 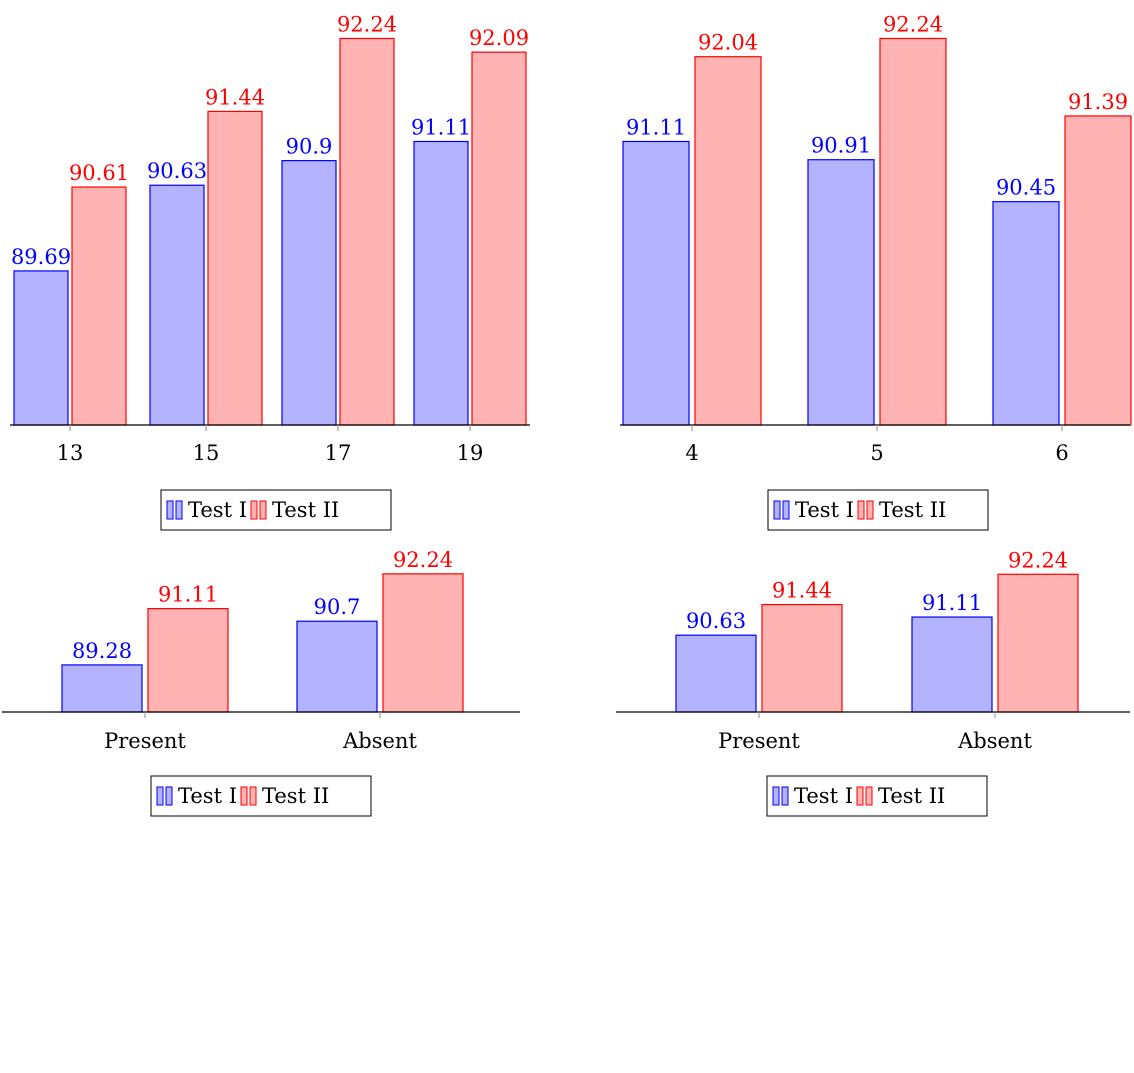 What do you see at coordinates (470, 453) in the screenshot?
I see `x-tick-label: 19` at bounding box center [470, 453].